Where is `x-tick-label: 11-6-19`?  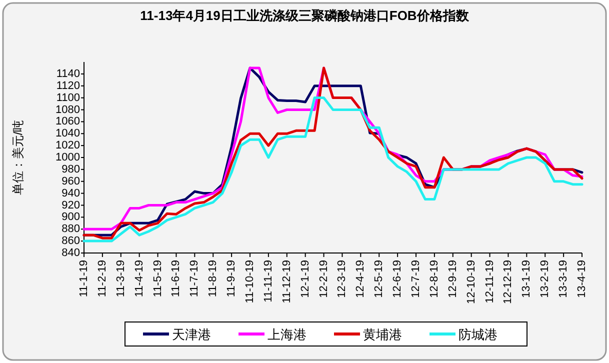 x-tick-label: 11-6-19 is located at coordinates (176, 279).